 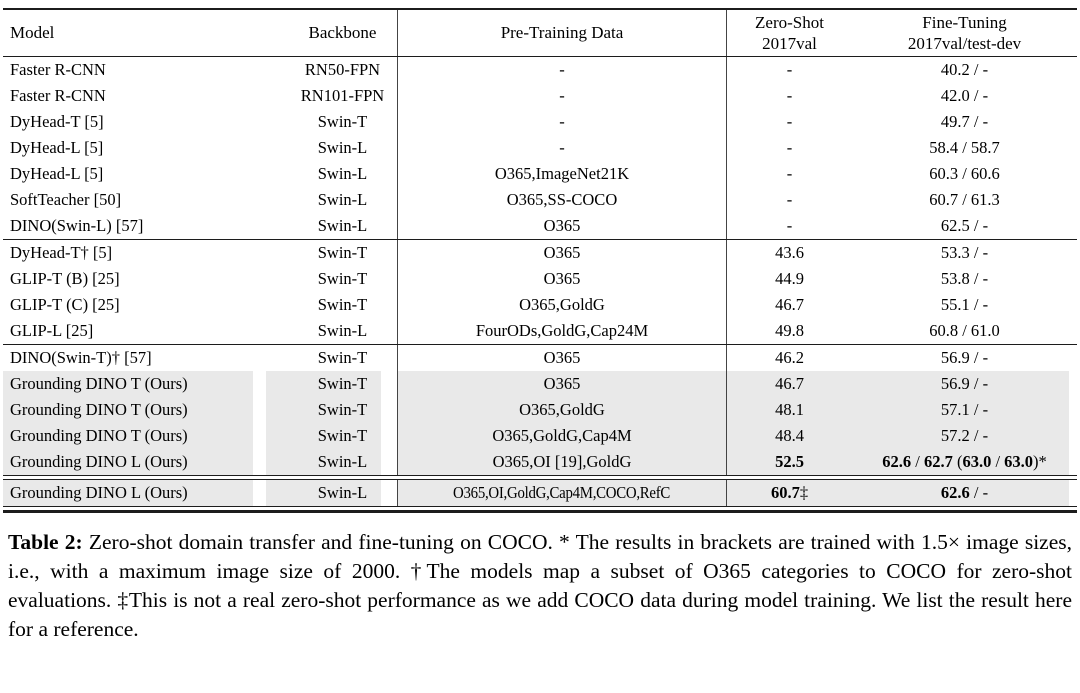 I want to click on cell-pretraining-data: O365,ImageNet21K, so click(x=562, y=174).